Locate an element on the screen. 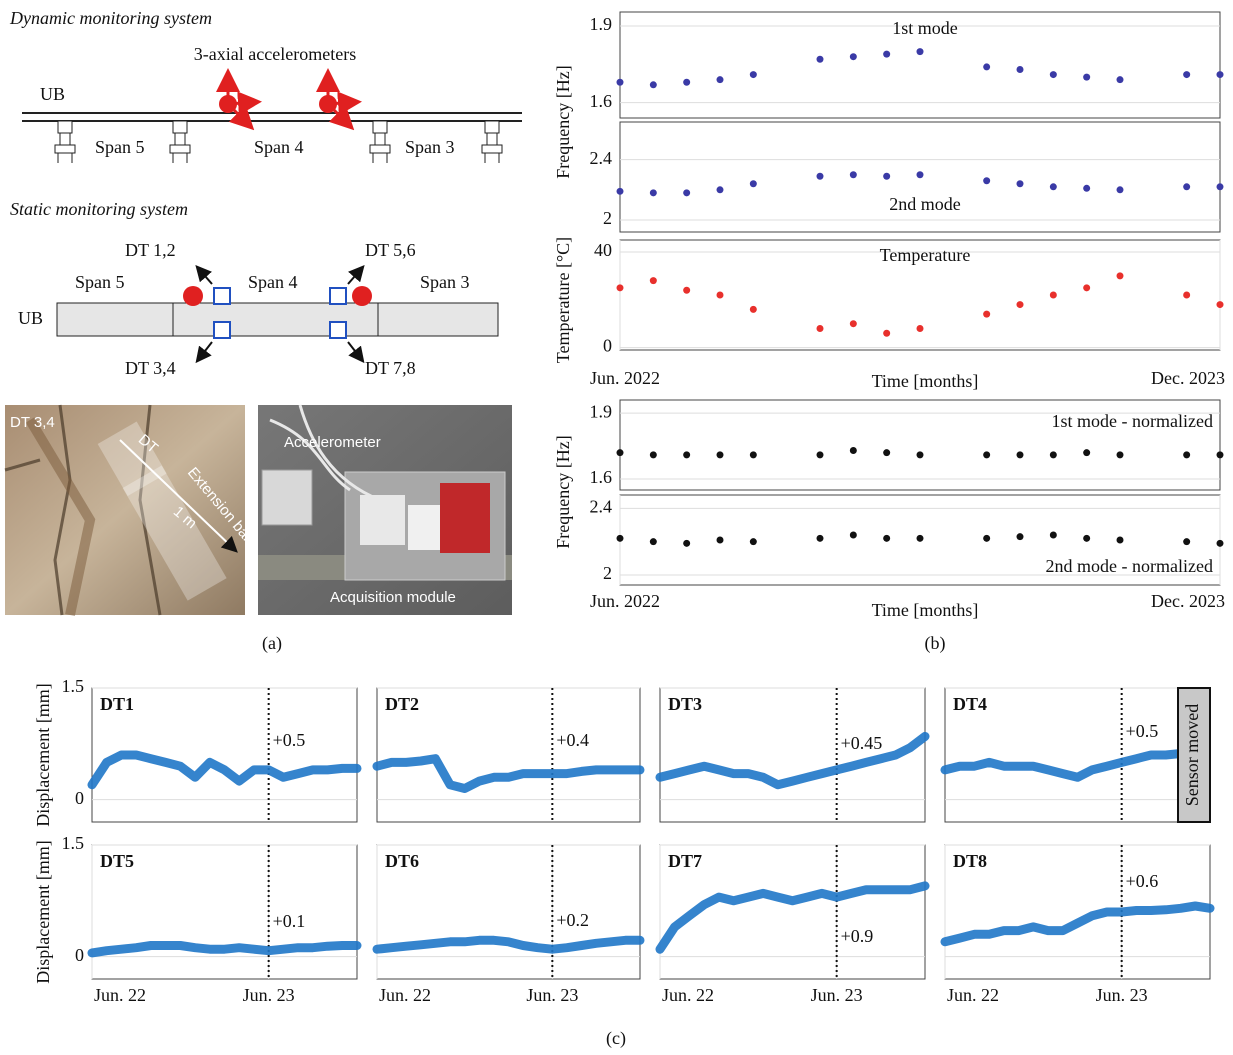  label: Span 3 is located at coordinates (430, 147).